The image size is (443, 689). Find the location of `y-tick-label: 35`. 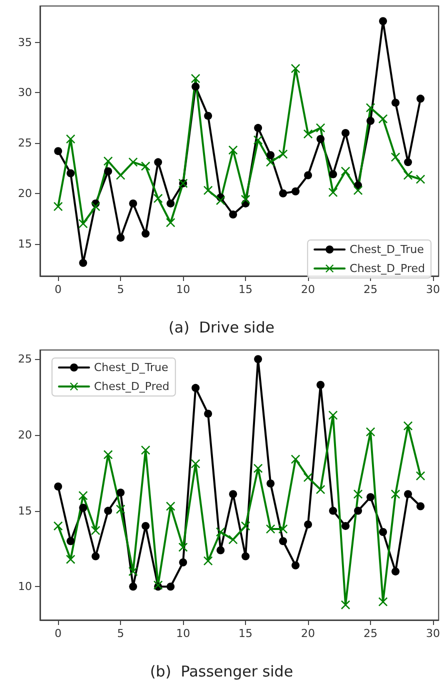

y-tick-label: 35 is located at coordinates (25, 42).